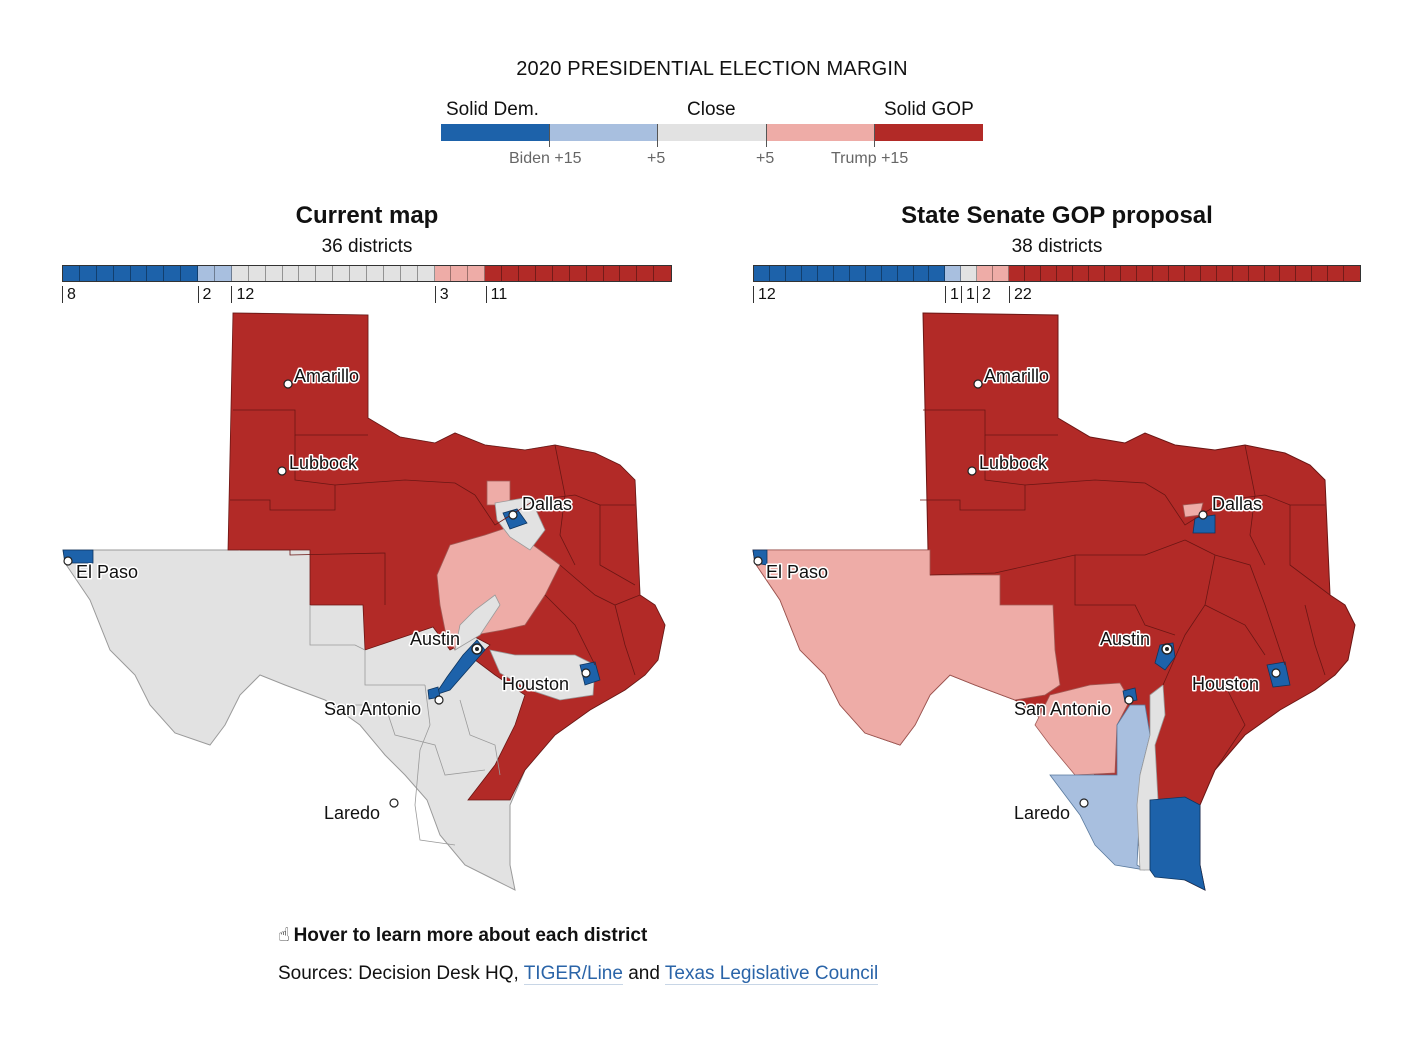  I want to click on district-west-lean-gop, so click(906, 647).